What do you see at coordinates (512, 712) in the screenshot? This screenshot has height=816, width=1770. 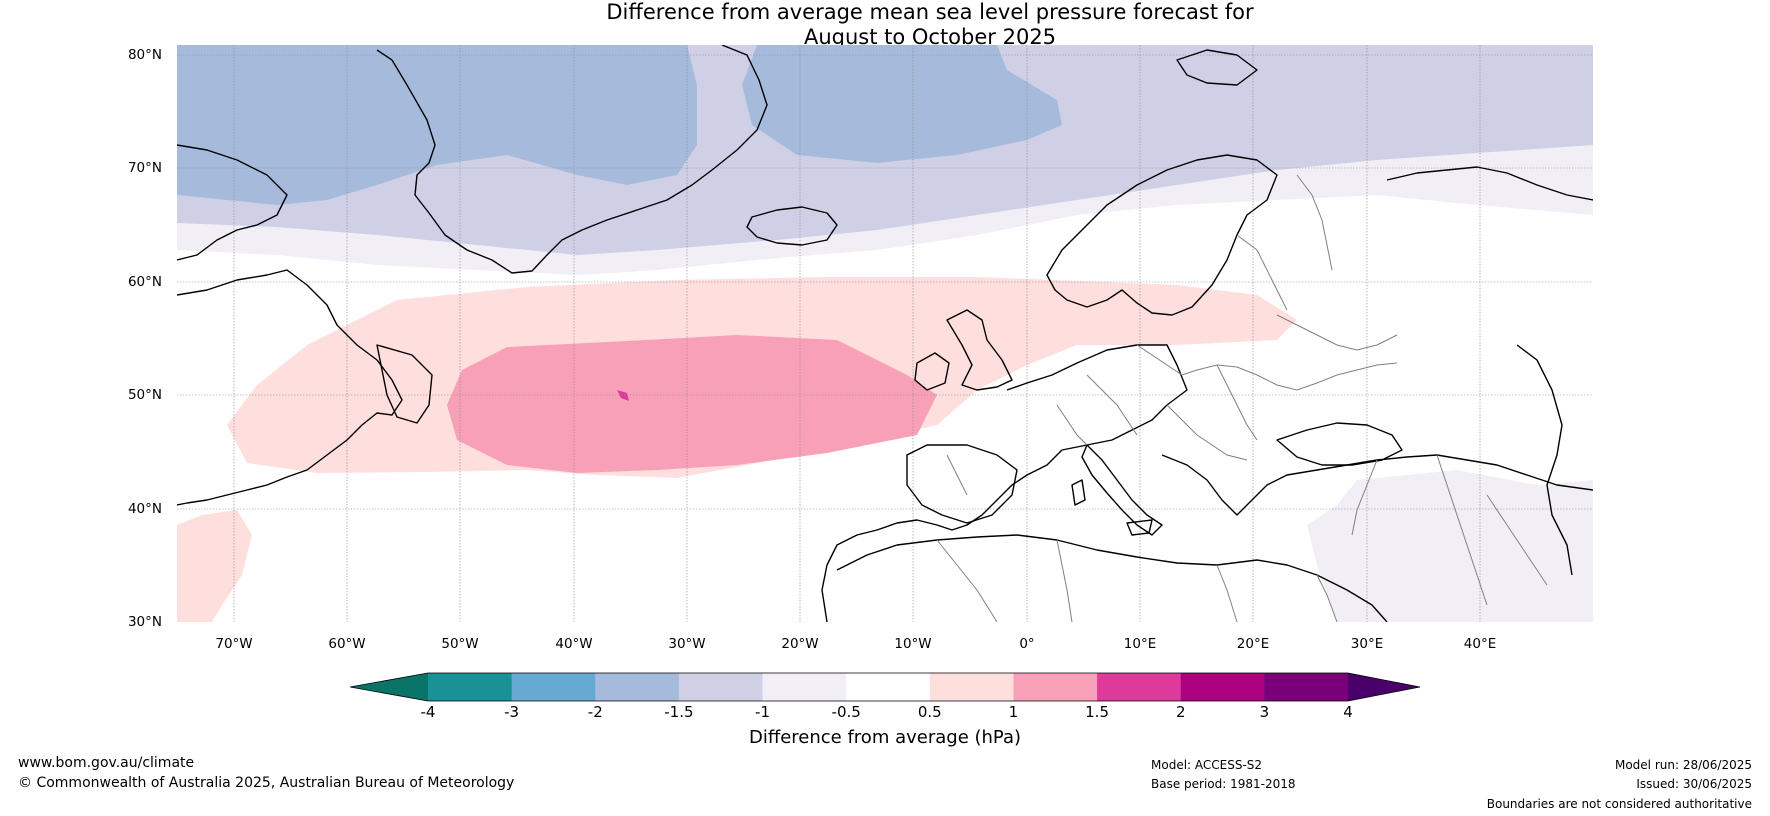 I see `colorbar-tick-label: -3` at bounding box center [512, 712].